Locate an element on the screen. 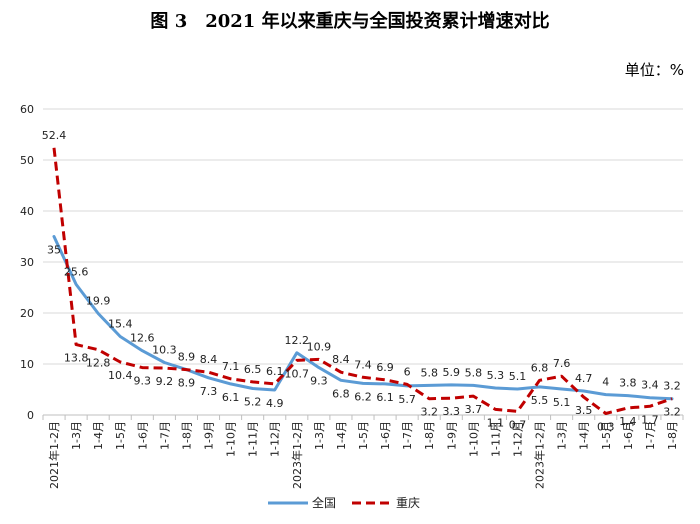 The width and height of the screenshot is (700, 524). data-label-national: 3.8 is located at coordinates (628, 383).